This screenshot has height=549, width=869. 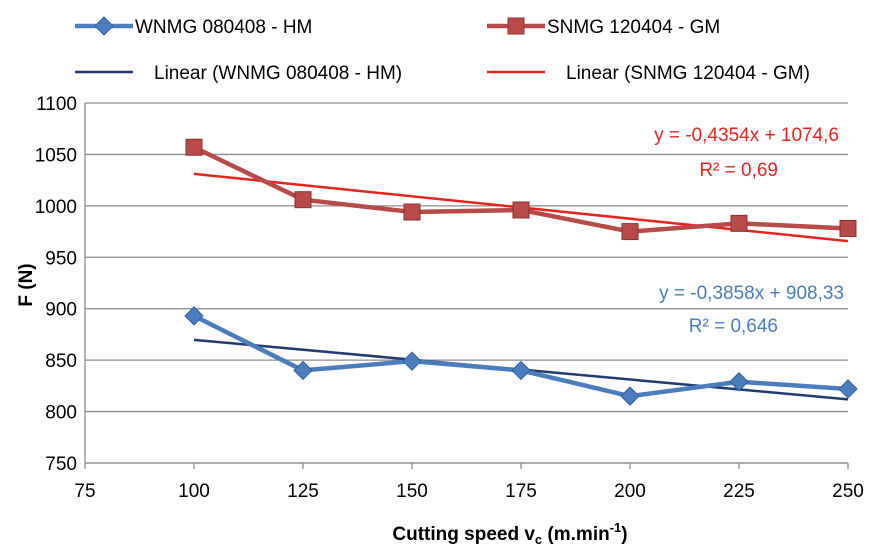 I want to click on y-tick-800: 800, so click(x=61, y=413).